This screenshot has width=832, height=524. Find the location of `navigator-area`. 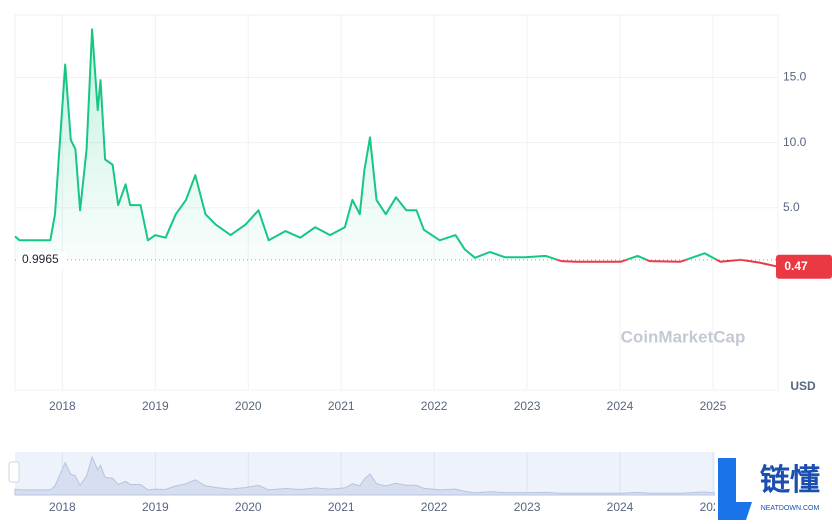

navigator-area is located at coordinates (396, 475).